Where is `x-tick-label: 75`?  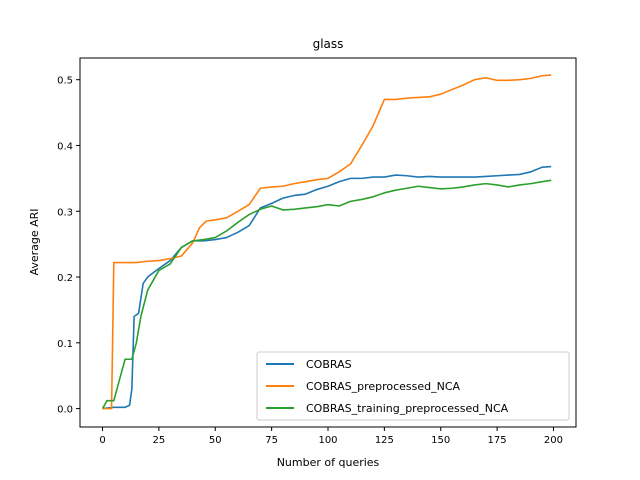 x-tick-label: 75 is located at coordinates (271, 440).